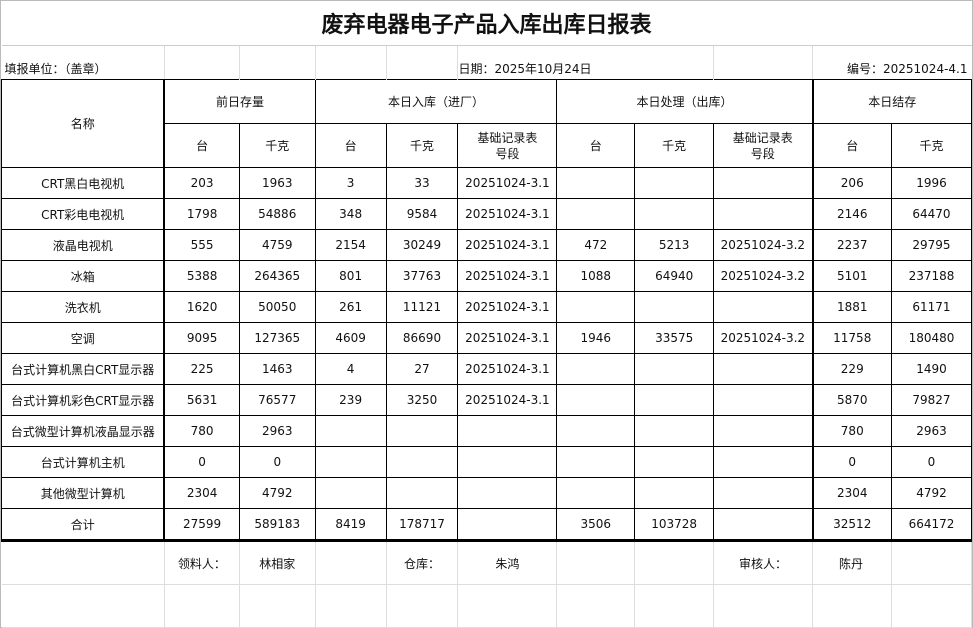 This screenshot has height=628, width=973. Describe the element at coordinates (83, 123) in the screenshot. I see `header-name: 名称` at that location.